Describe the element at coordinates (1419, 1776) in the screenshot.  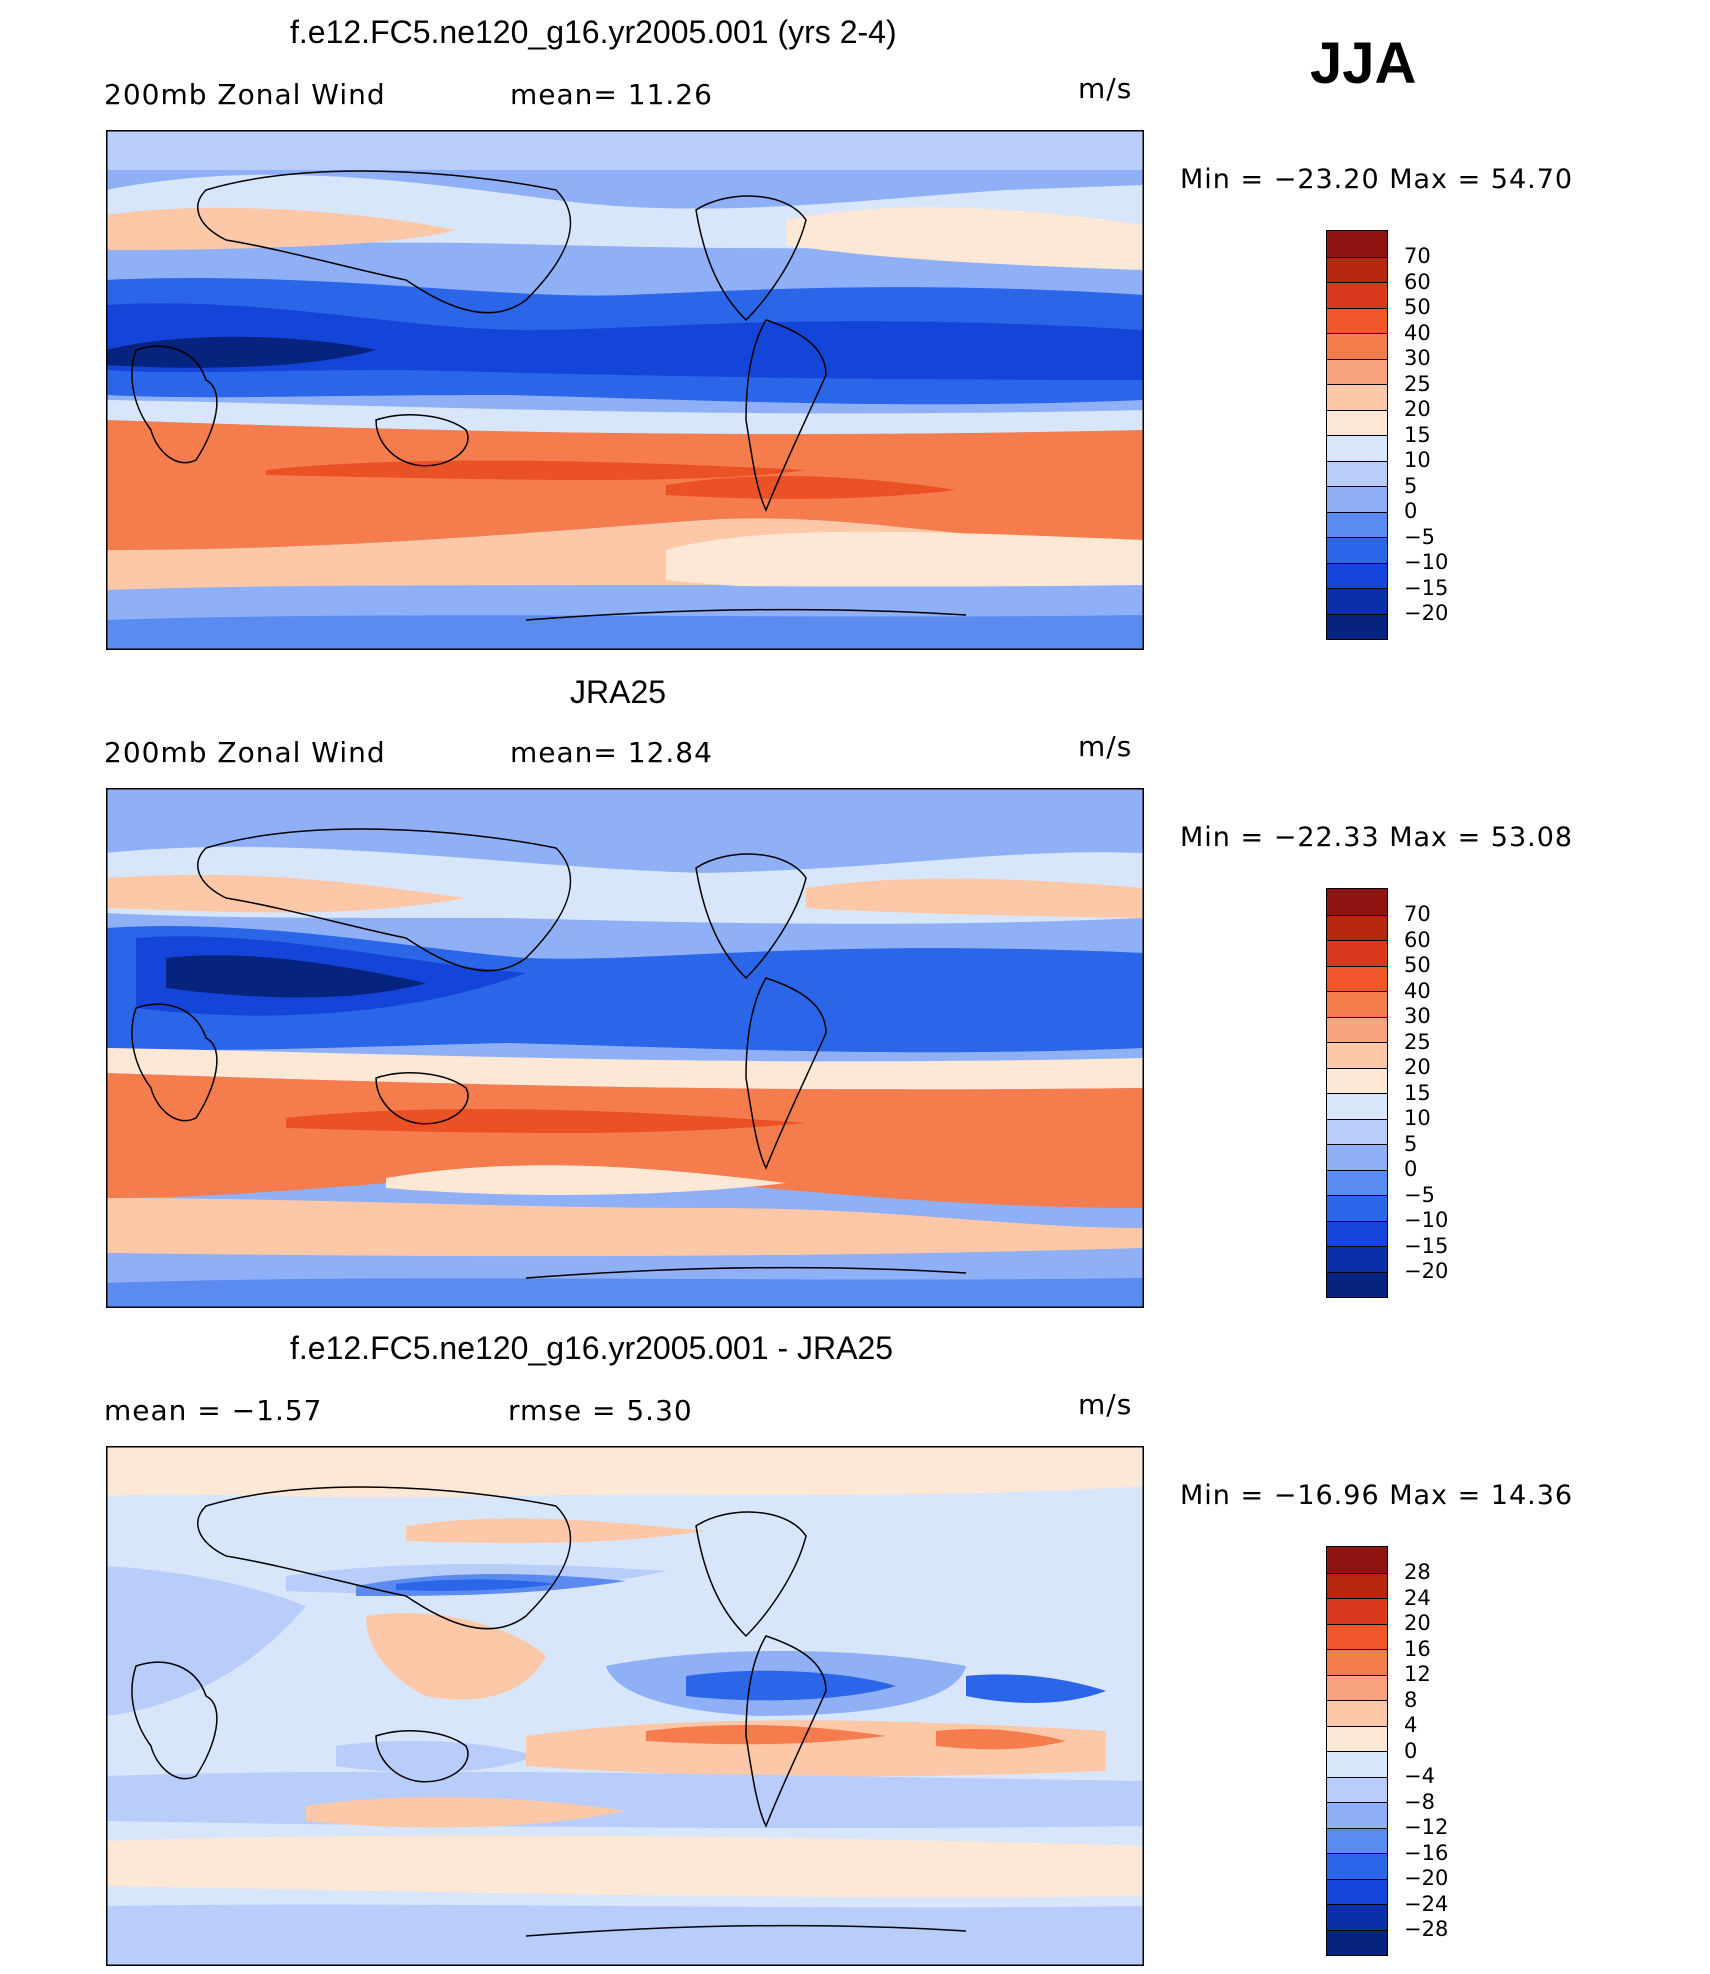
I see `colorbar-level-label: −4` at that location.